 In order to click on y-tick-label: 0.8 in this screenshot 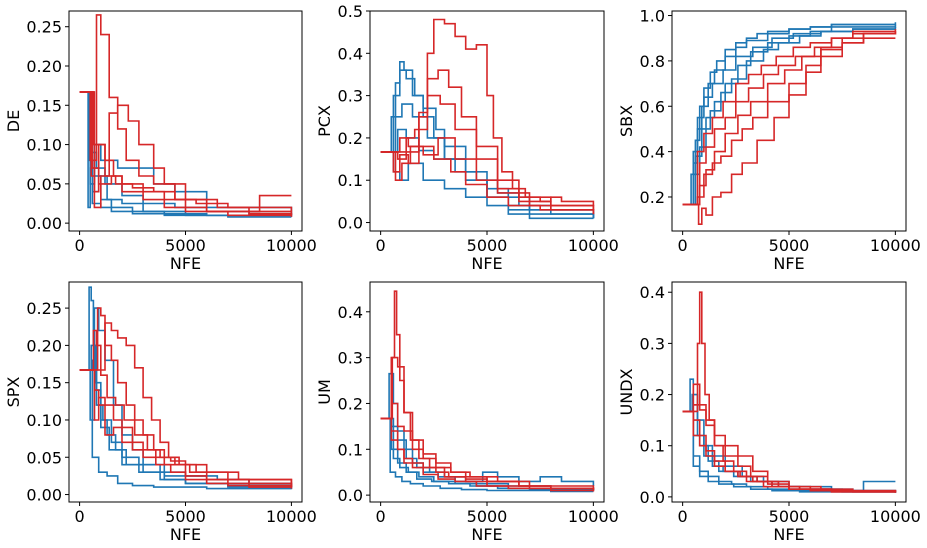, I will do `click(652, 61)`.